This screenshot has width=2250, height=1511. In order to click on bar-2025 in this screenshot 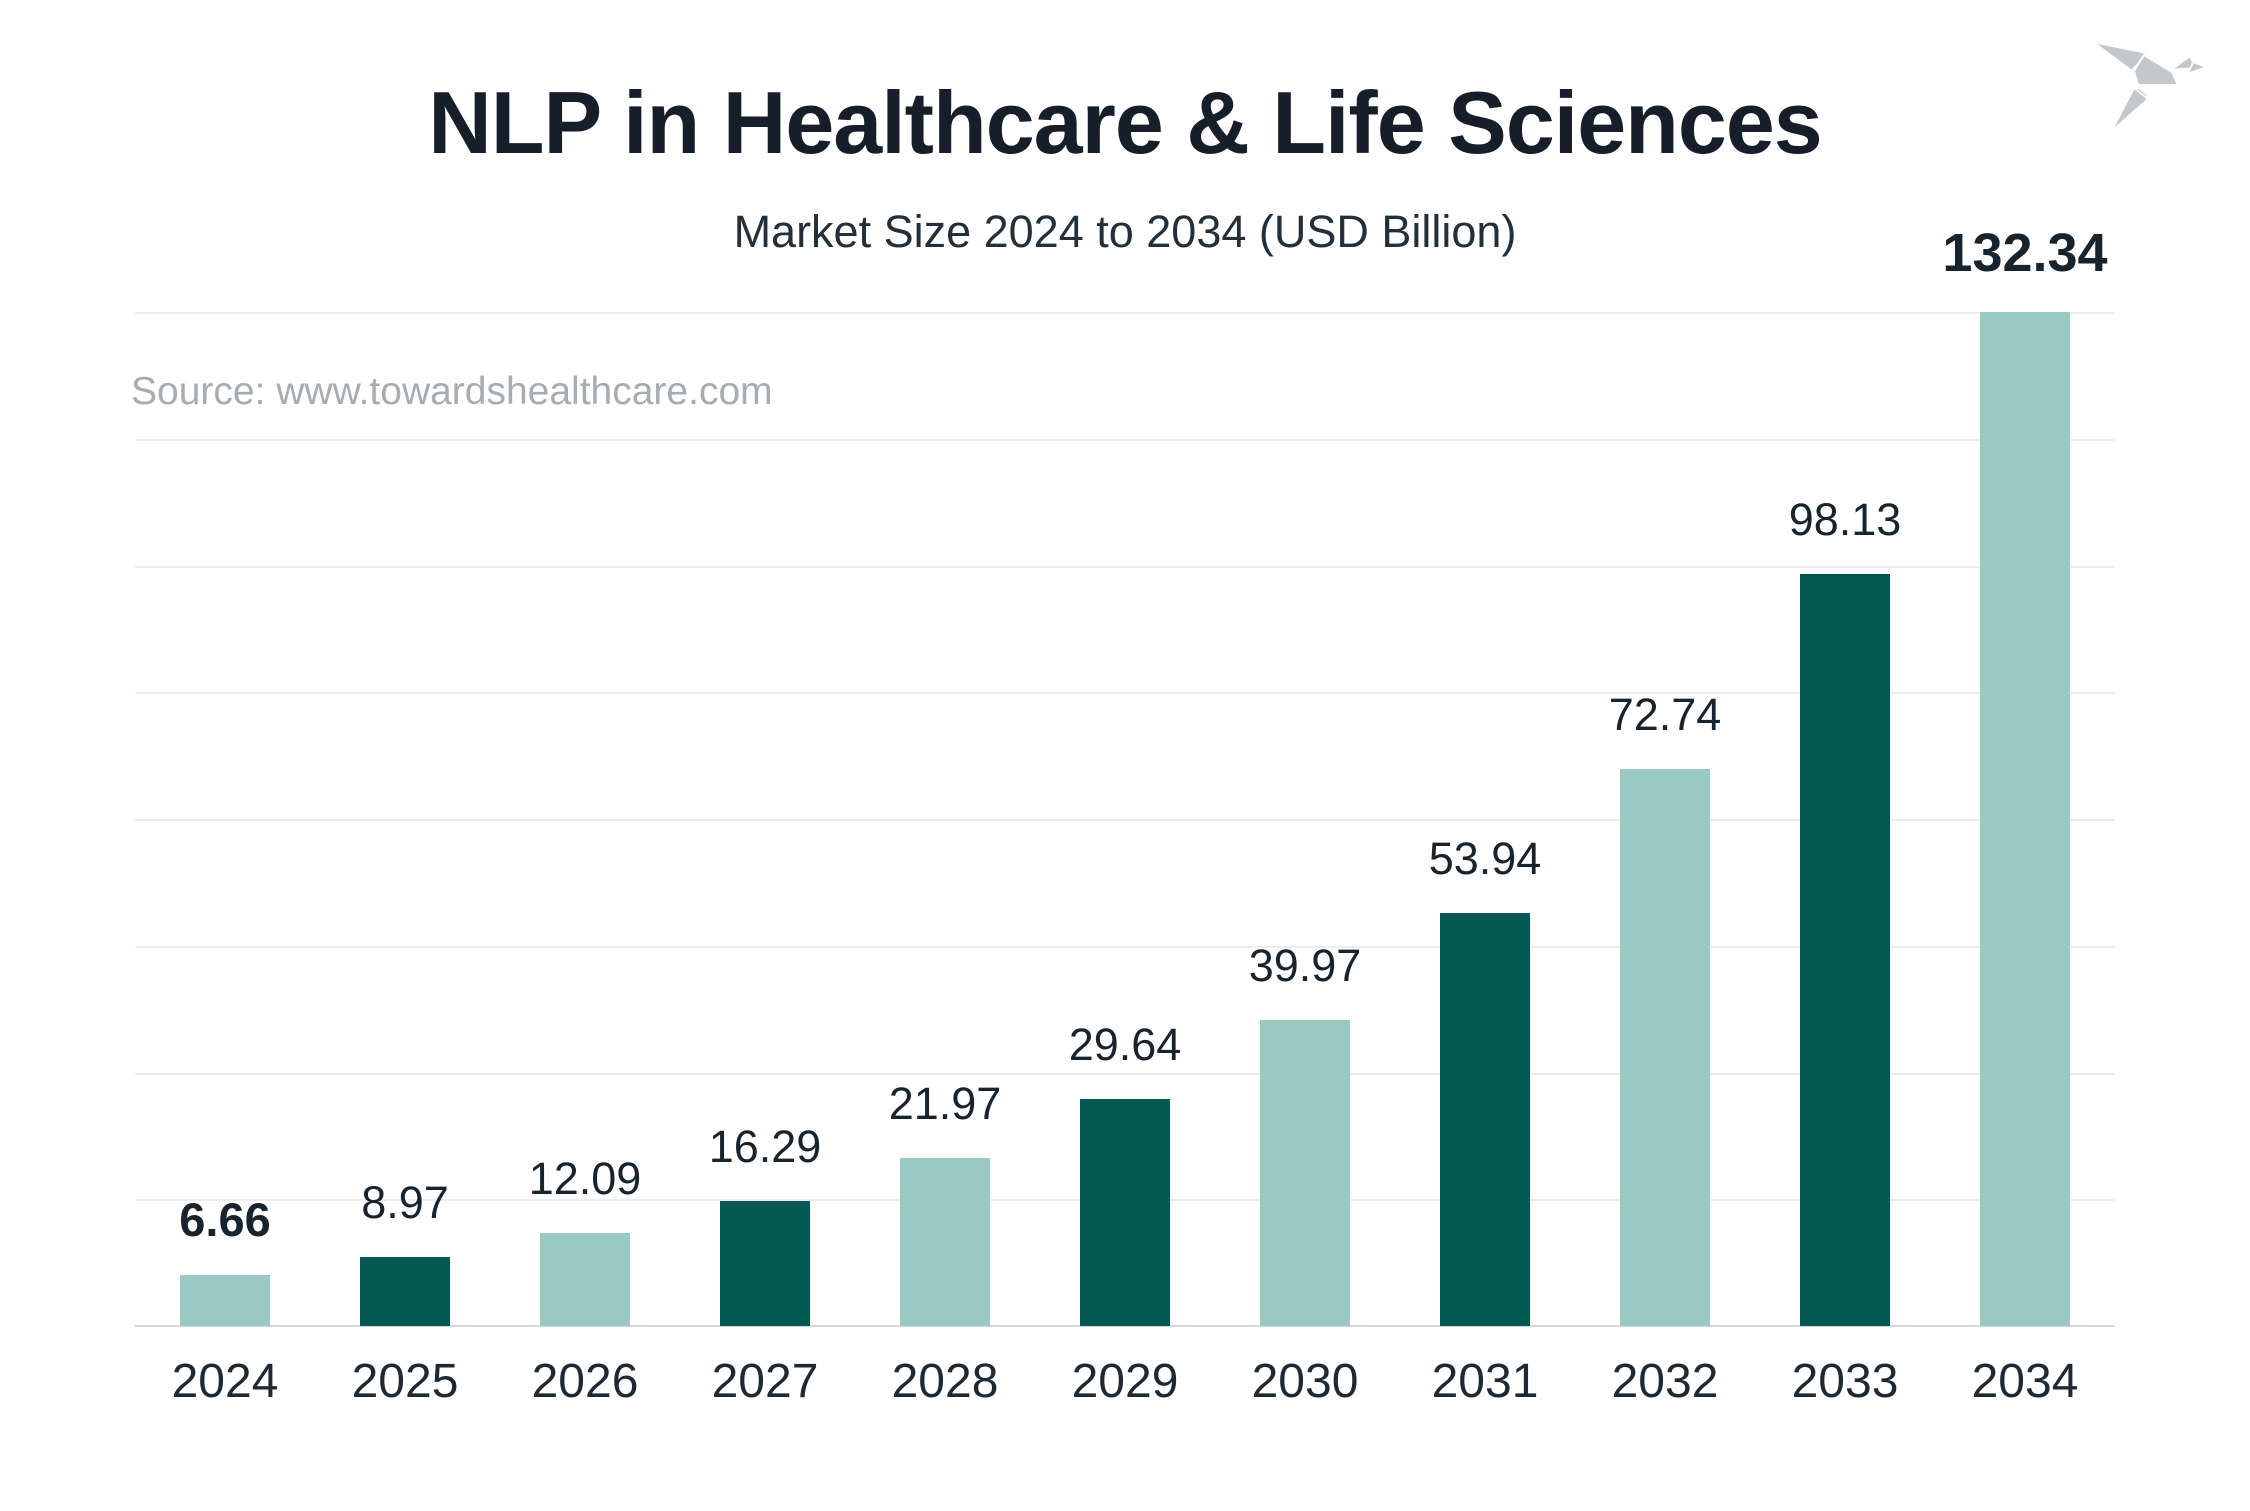, I will do `click(405, 1291)`.